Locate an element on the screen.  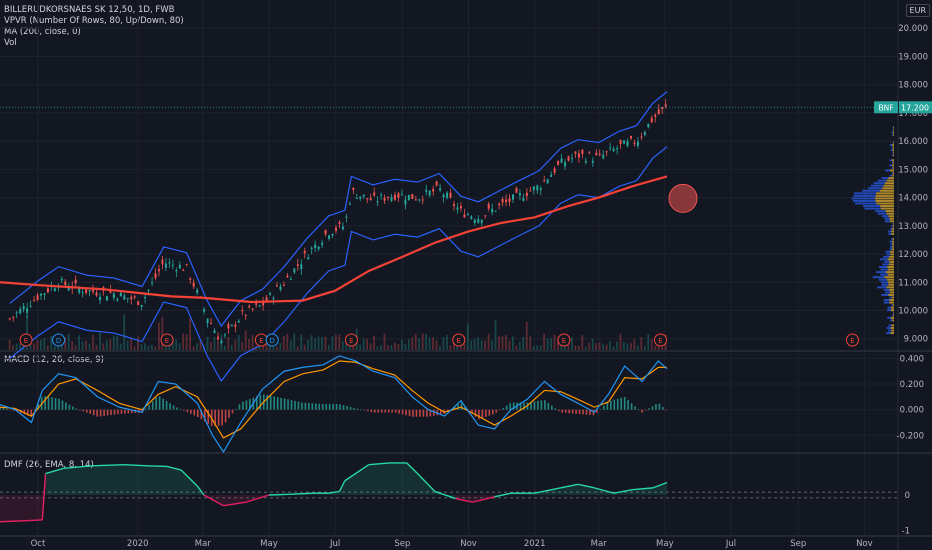
event-marker-label-3: E is located at coordinates (261, 341).